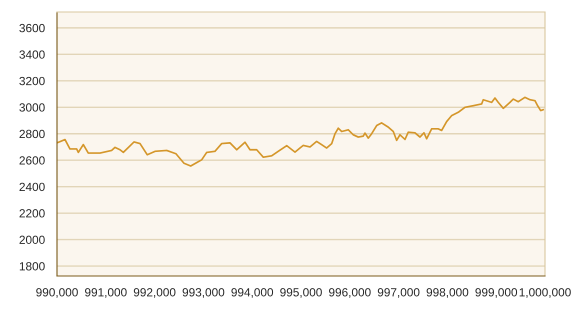  Describe the element at coordinates (32, 266) in the screenshot. I see `y-tick-label: 1800` at that location.